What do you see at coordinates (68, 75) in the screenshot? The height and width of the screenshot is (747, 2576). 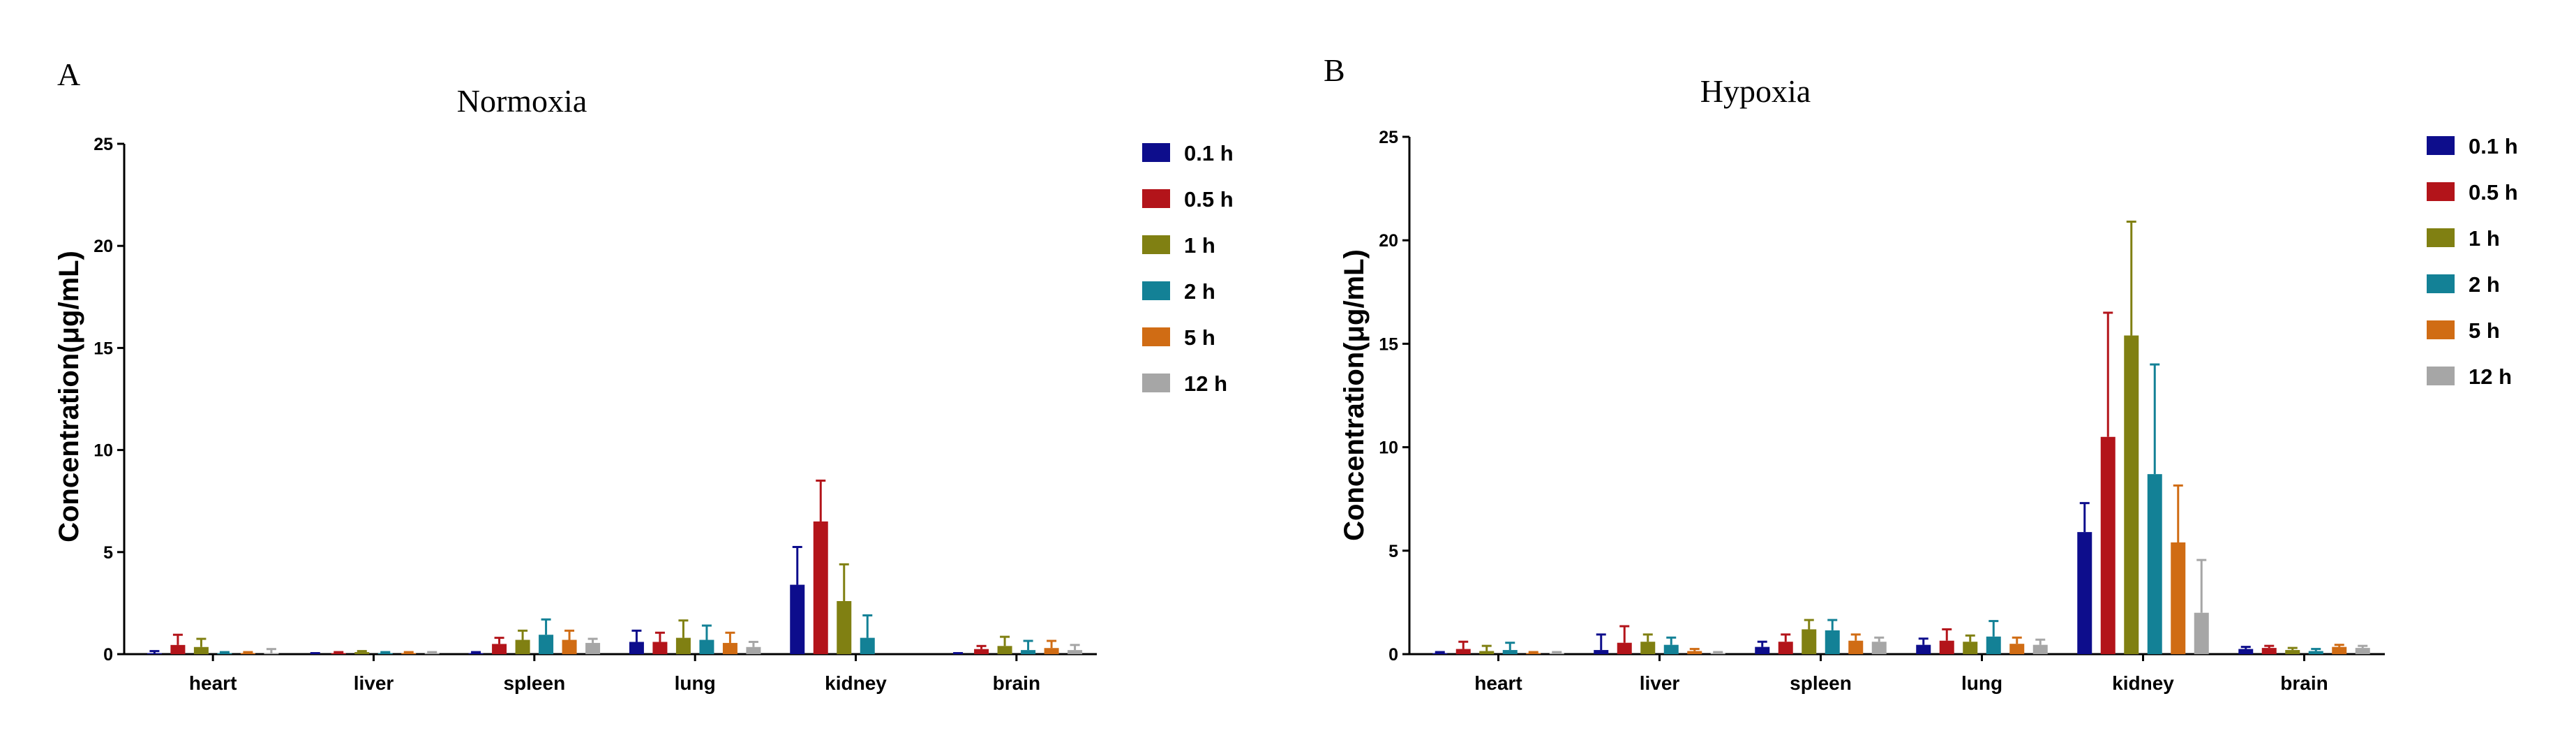 I see `panel-letter: A` at bounding box center [68, 75].